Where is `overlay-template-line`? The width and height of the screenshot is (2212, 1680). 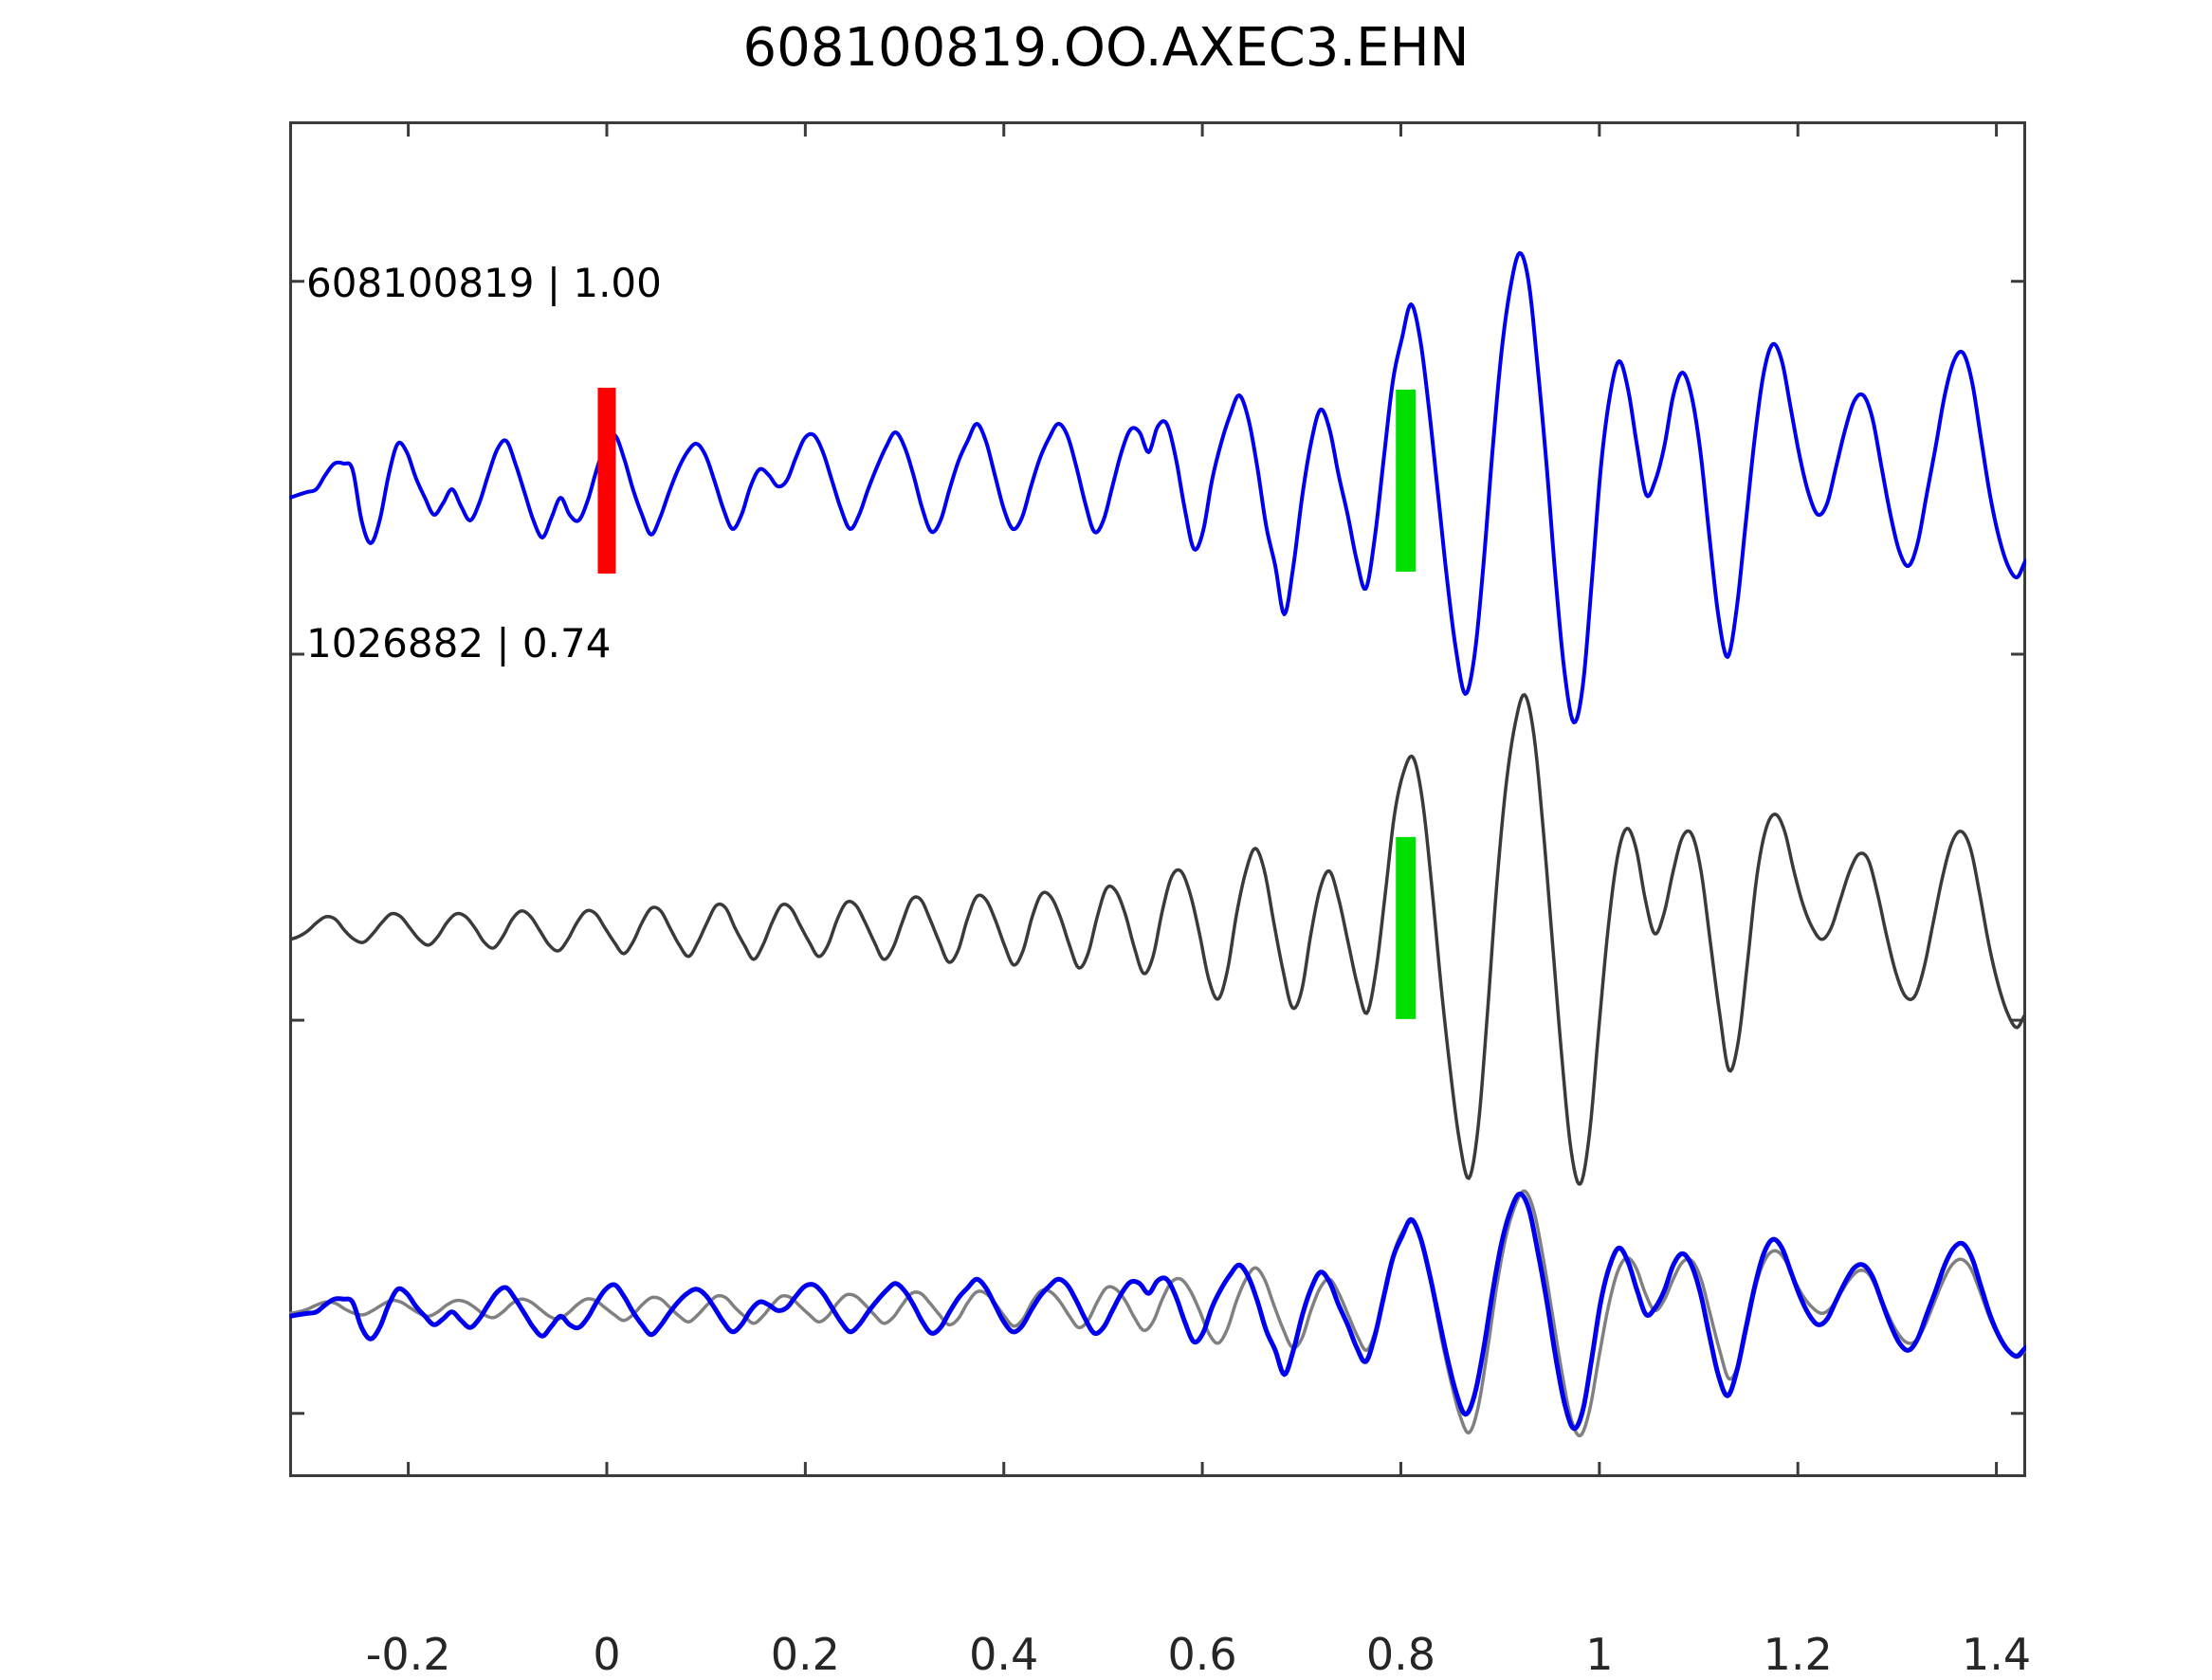 overlay-template-line is located at coordinates (1157, 1311).